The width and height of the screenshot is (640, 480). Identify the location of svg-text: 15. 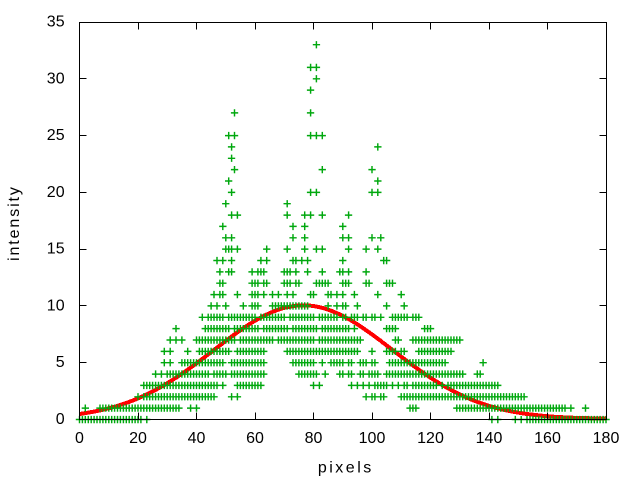
(56, 249).